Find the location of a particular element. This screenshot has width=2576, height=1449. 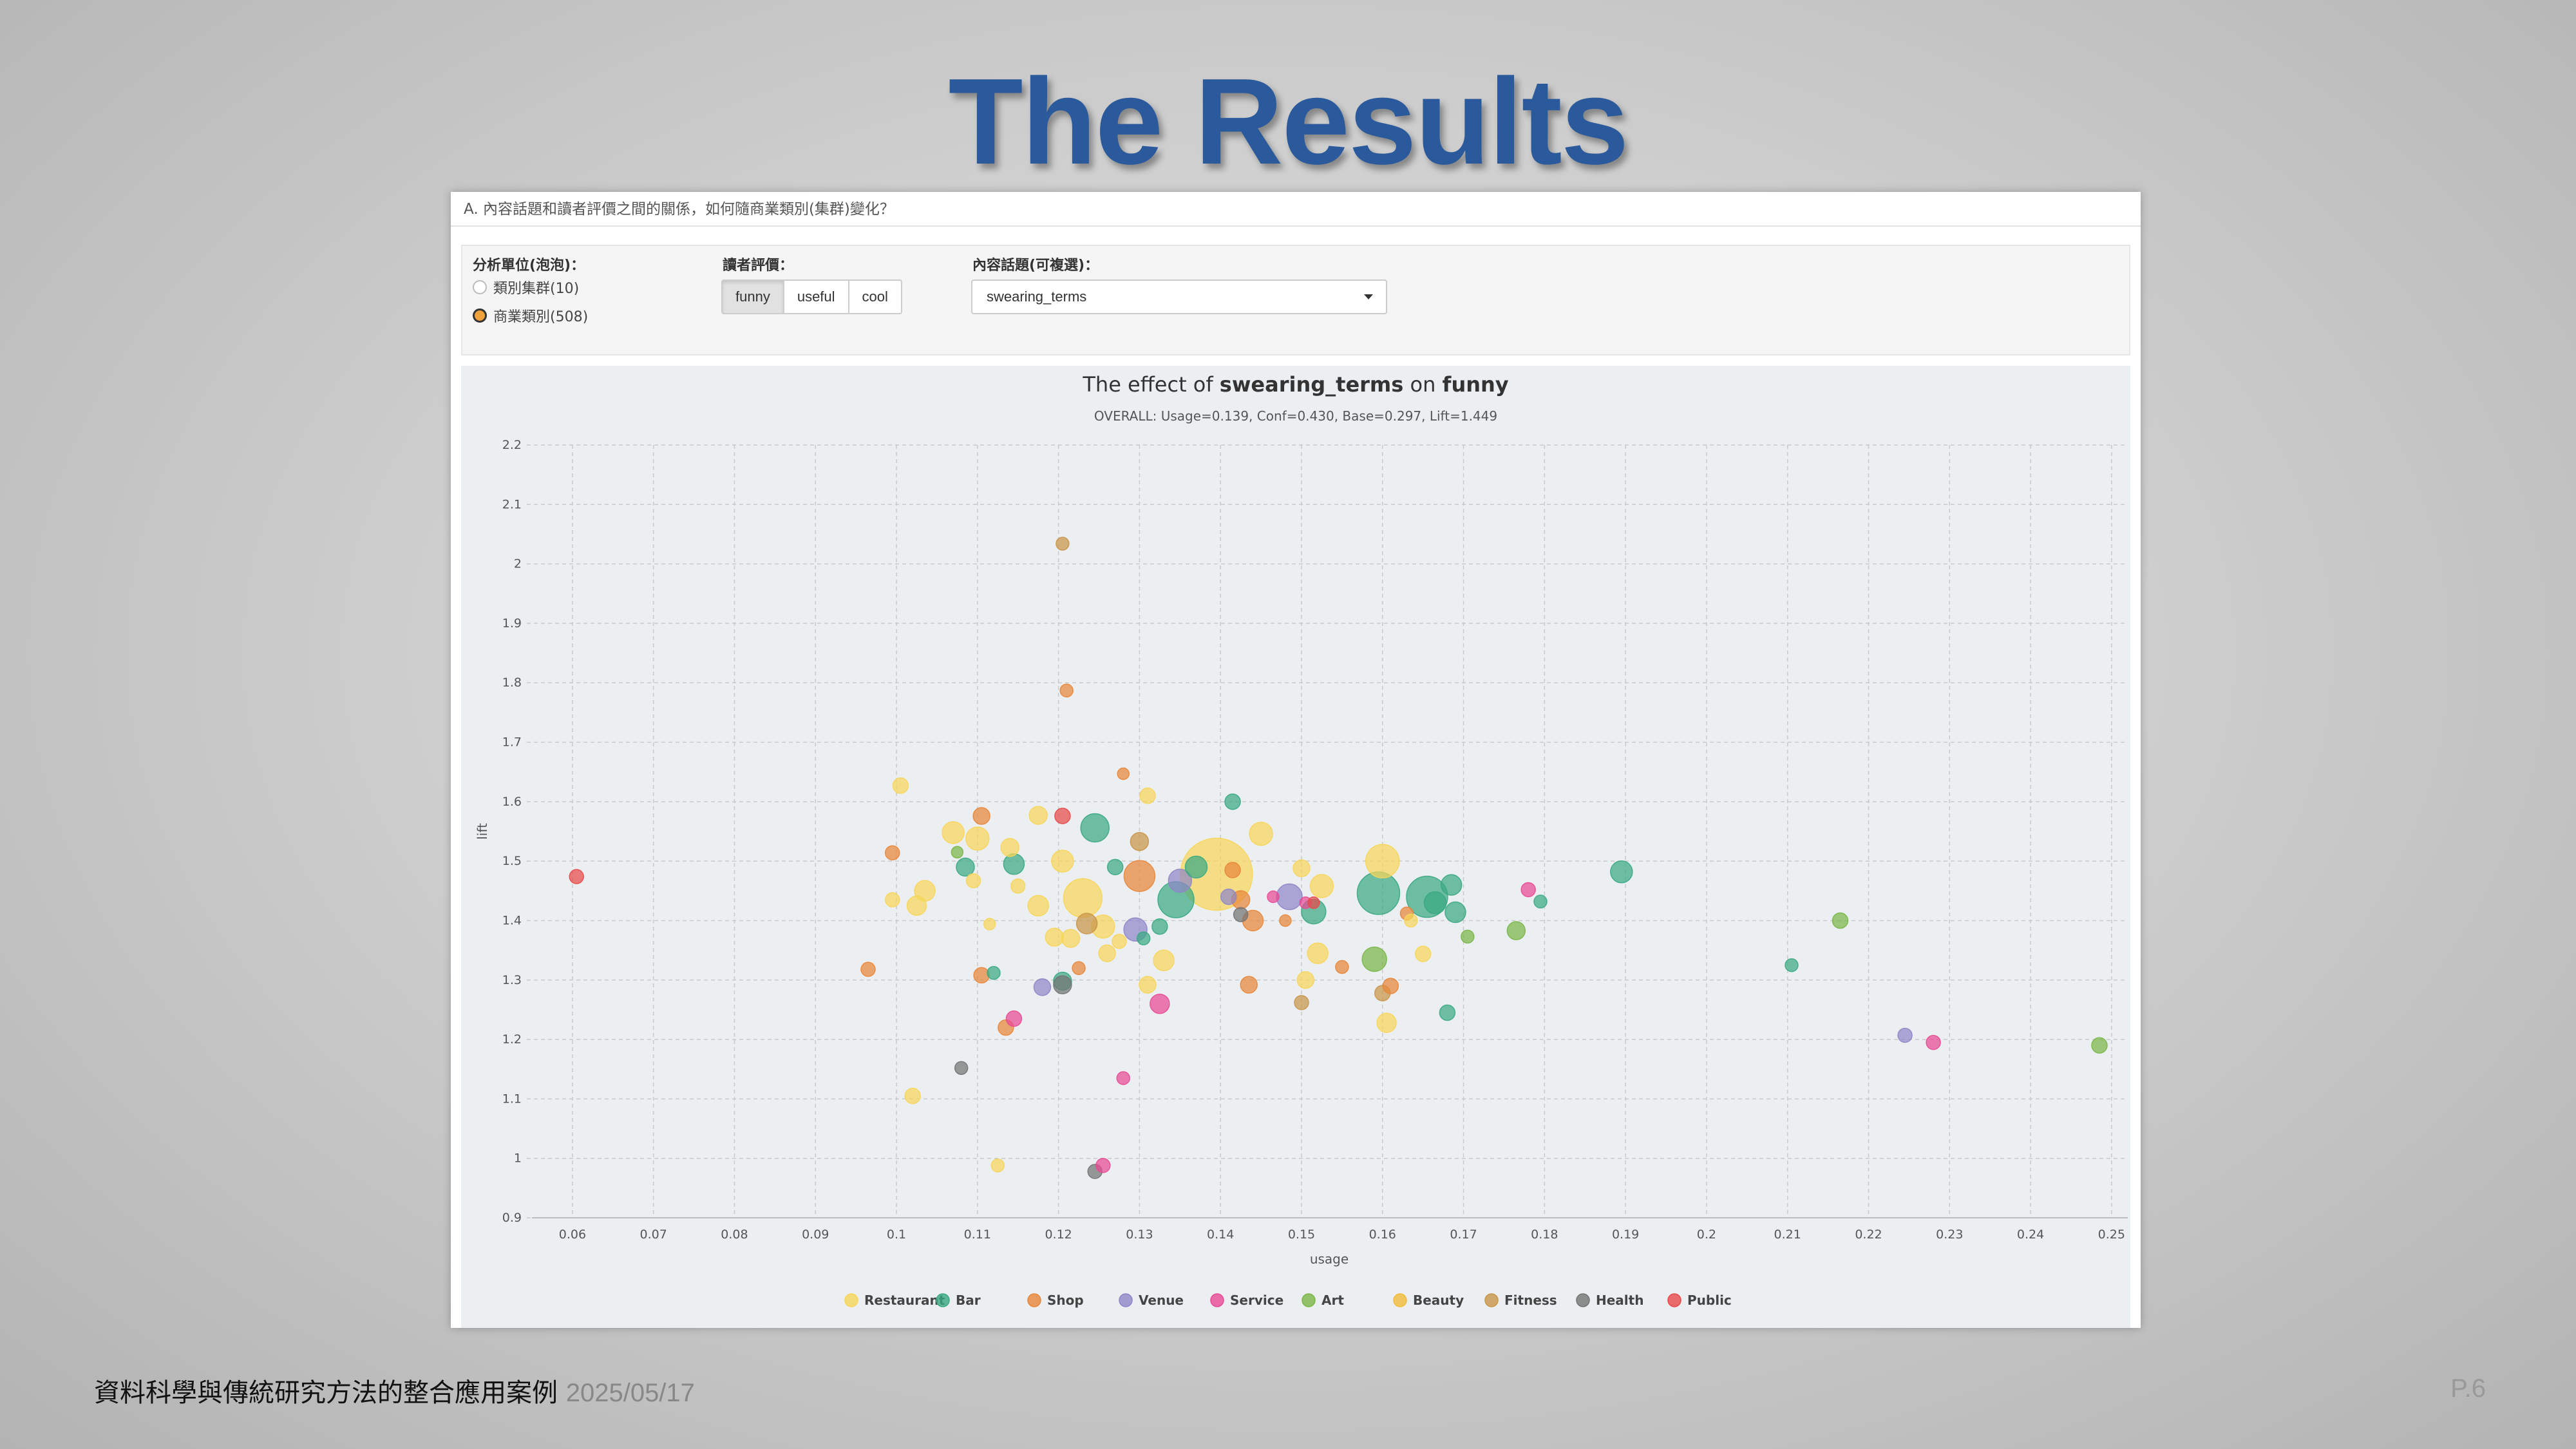

panel-header: A. 內容話題和讀者評價之間的關係，如何隨商業類別(集群)變化？ is located at coordinates (1296, 209).